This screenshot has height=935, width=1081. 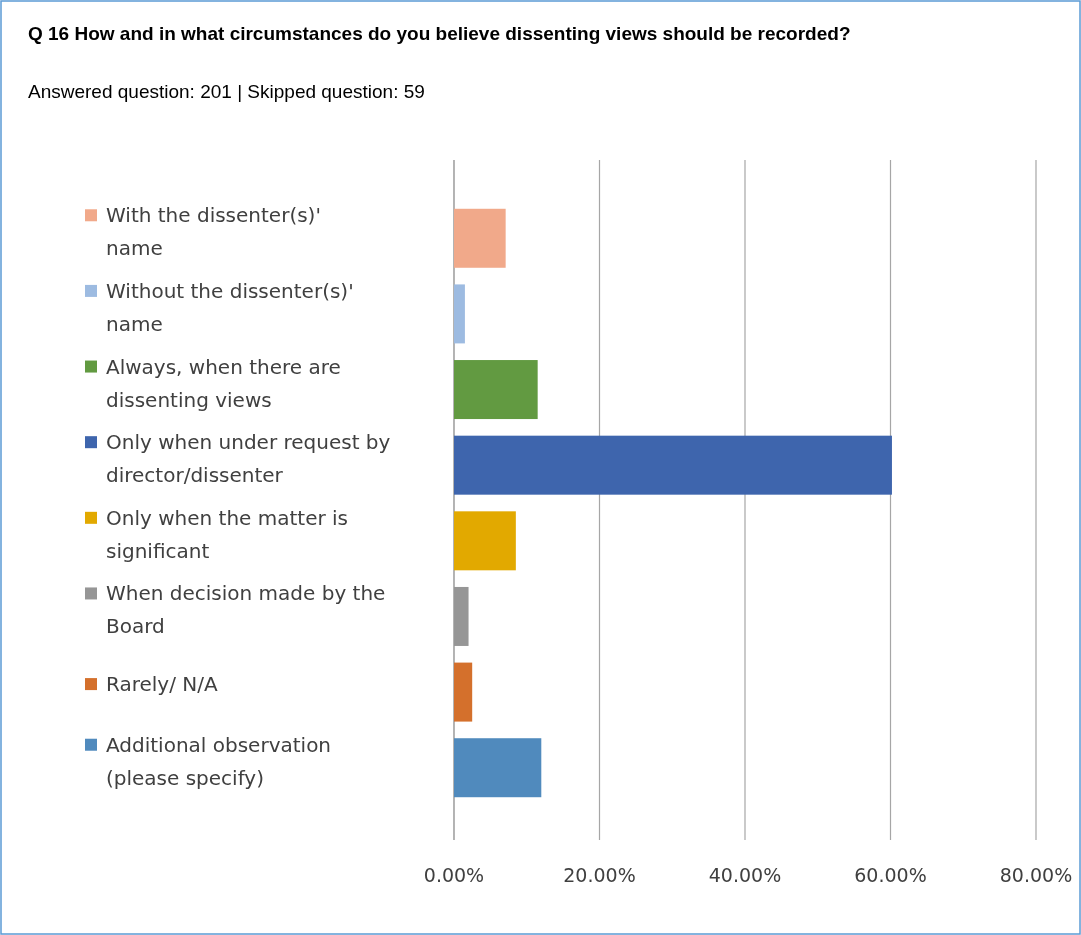 What do you see at coordinates (1036, 875) in the screenshot?
I see `x-tick-label: 80.00%` at bounding box center [1036, 875].